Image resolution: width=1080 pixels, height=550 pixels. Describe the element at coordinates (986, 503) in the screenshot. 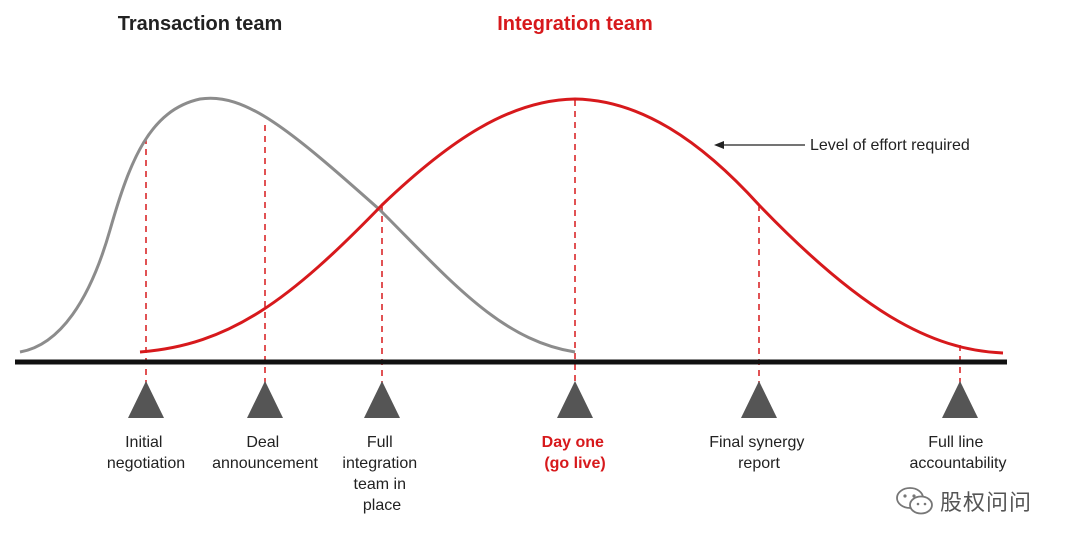

I see `watermark-text: 股权问问` at that location.